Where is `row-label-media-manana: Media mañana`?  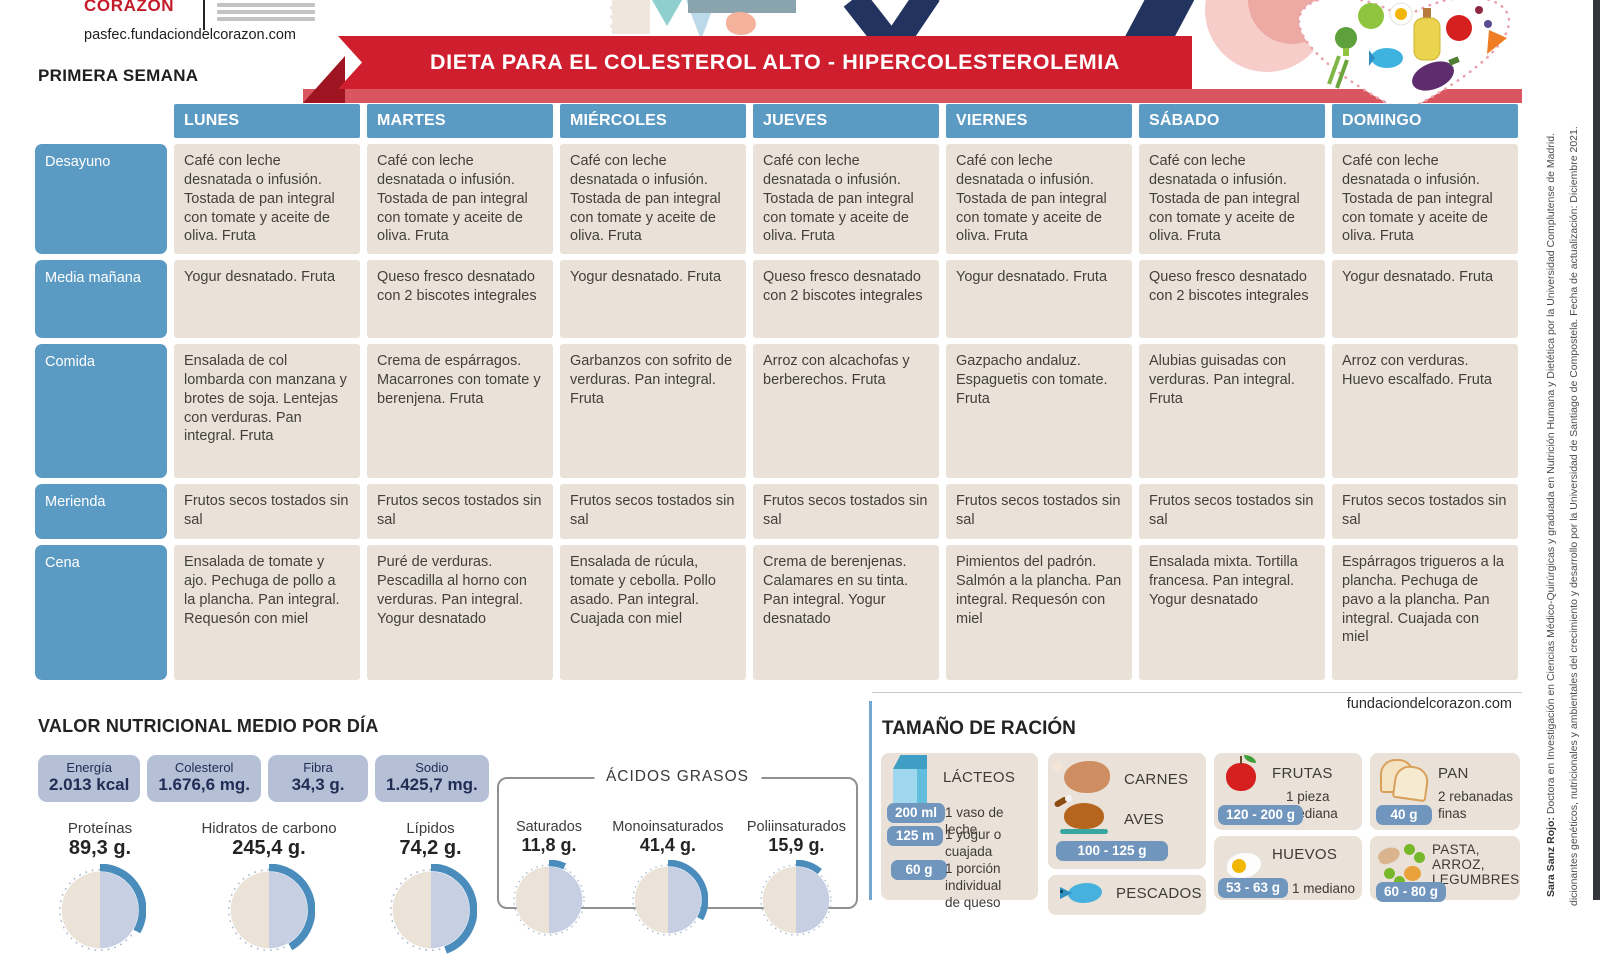 row-label-media-manana: Media mañana is located at coordinates (101, 299).